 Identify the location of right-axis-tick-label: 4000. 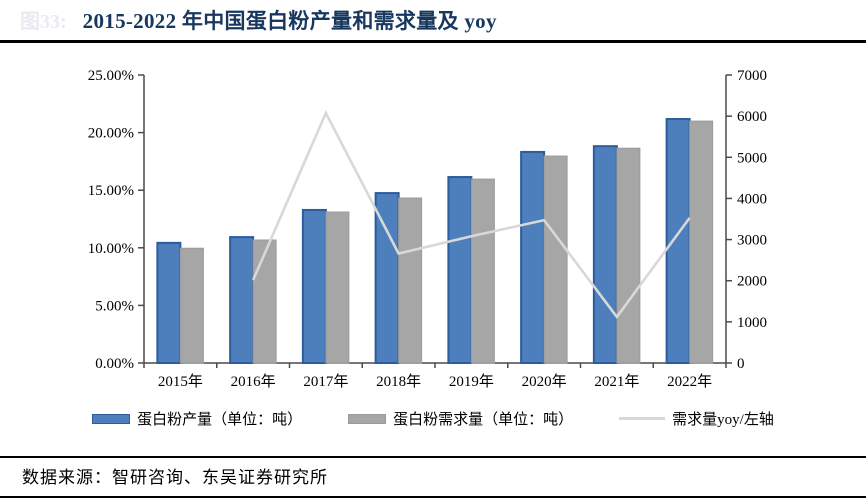
(752, 199).